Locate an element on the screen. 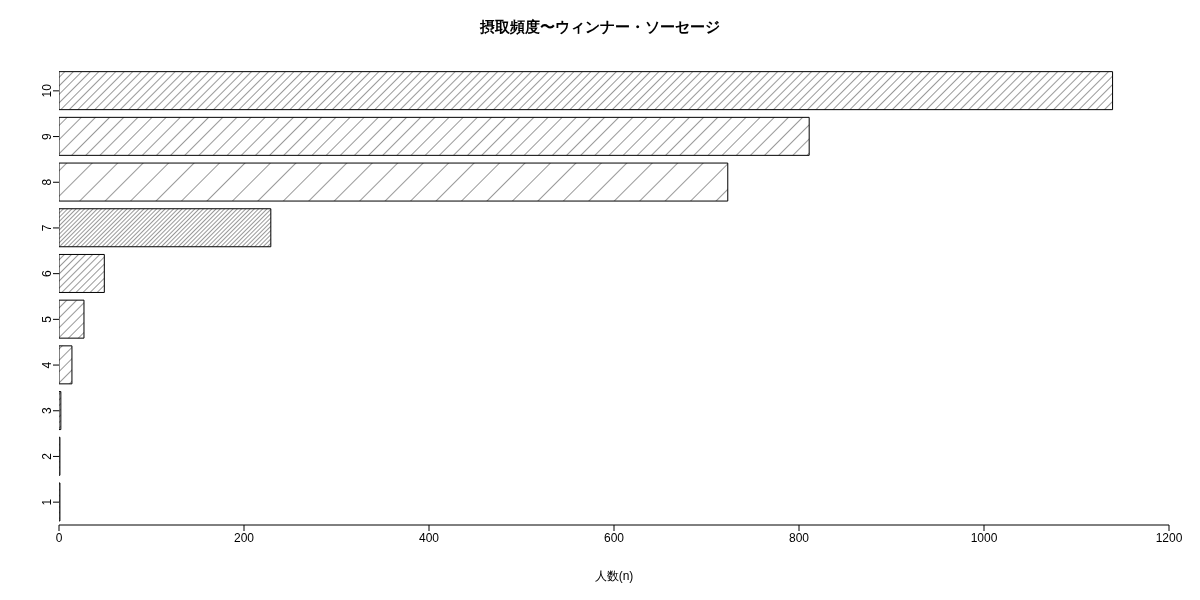 This screenshot has width=1200, height=600. y-tick-label: 9 is located at coordinates (47, 136).